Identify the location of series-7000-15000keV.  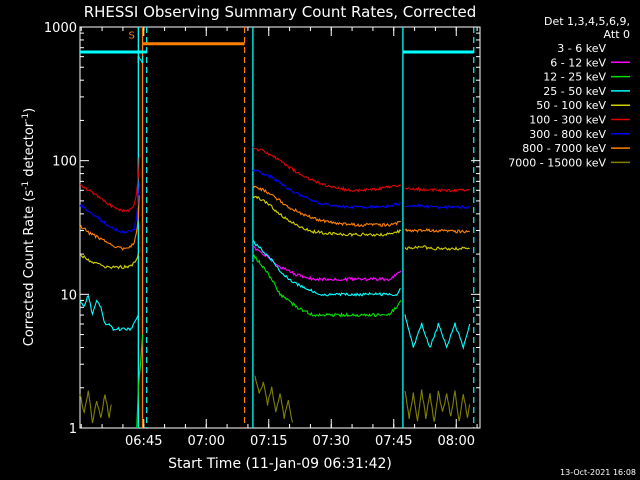
(275, 399).